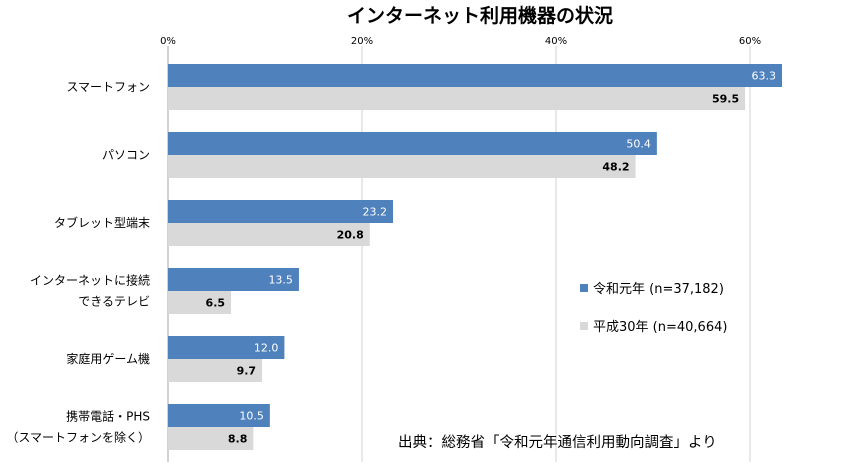 This screenshot has height=470, width=858. I want to click on legend-label: 令和元年 (n=37,182), so click(658, 289).